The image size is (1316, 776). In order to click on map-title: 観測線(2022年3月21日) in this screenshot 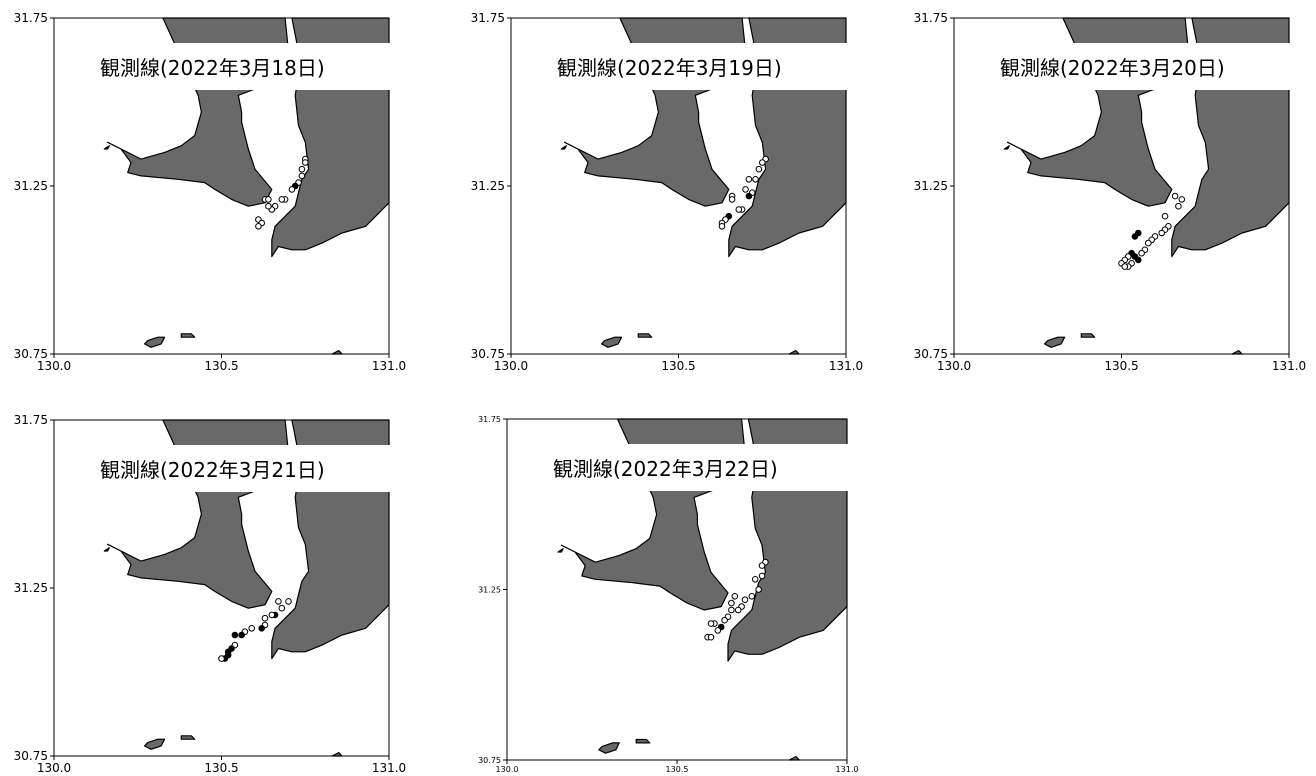, I will do `click(212, 470)`.